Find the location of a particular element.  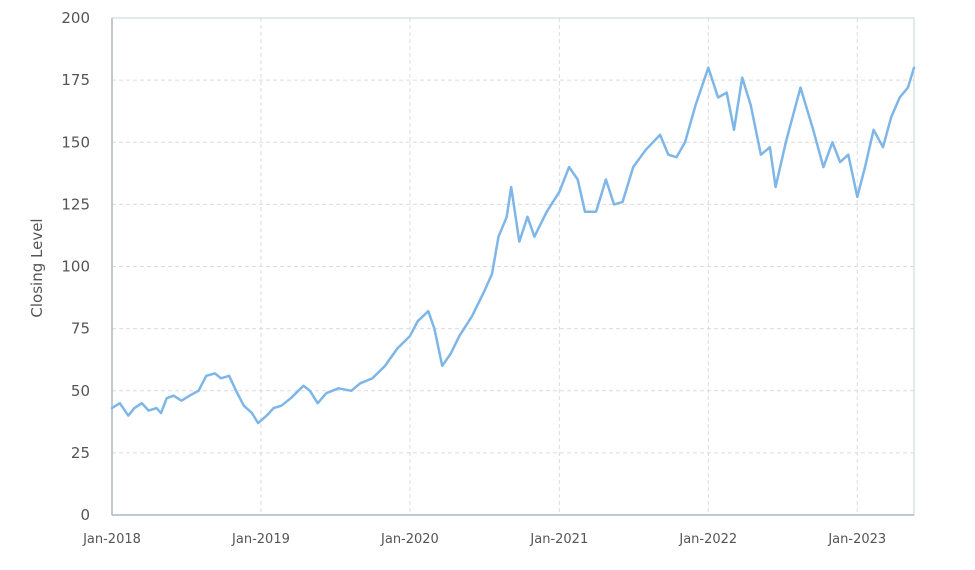

x-tick-label: Jan-2020 is located at coordinates (409, 539).